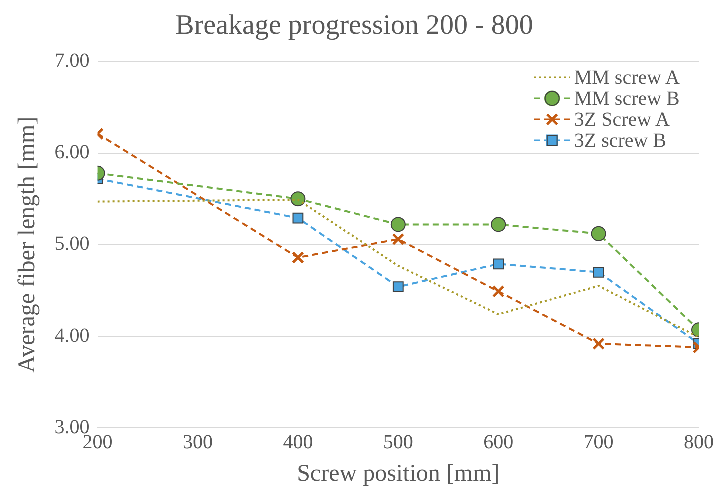 This screenshot has height=497, width=717. I want to click on x-tick-label: 600, so click(499, 442).